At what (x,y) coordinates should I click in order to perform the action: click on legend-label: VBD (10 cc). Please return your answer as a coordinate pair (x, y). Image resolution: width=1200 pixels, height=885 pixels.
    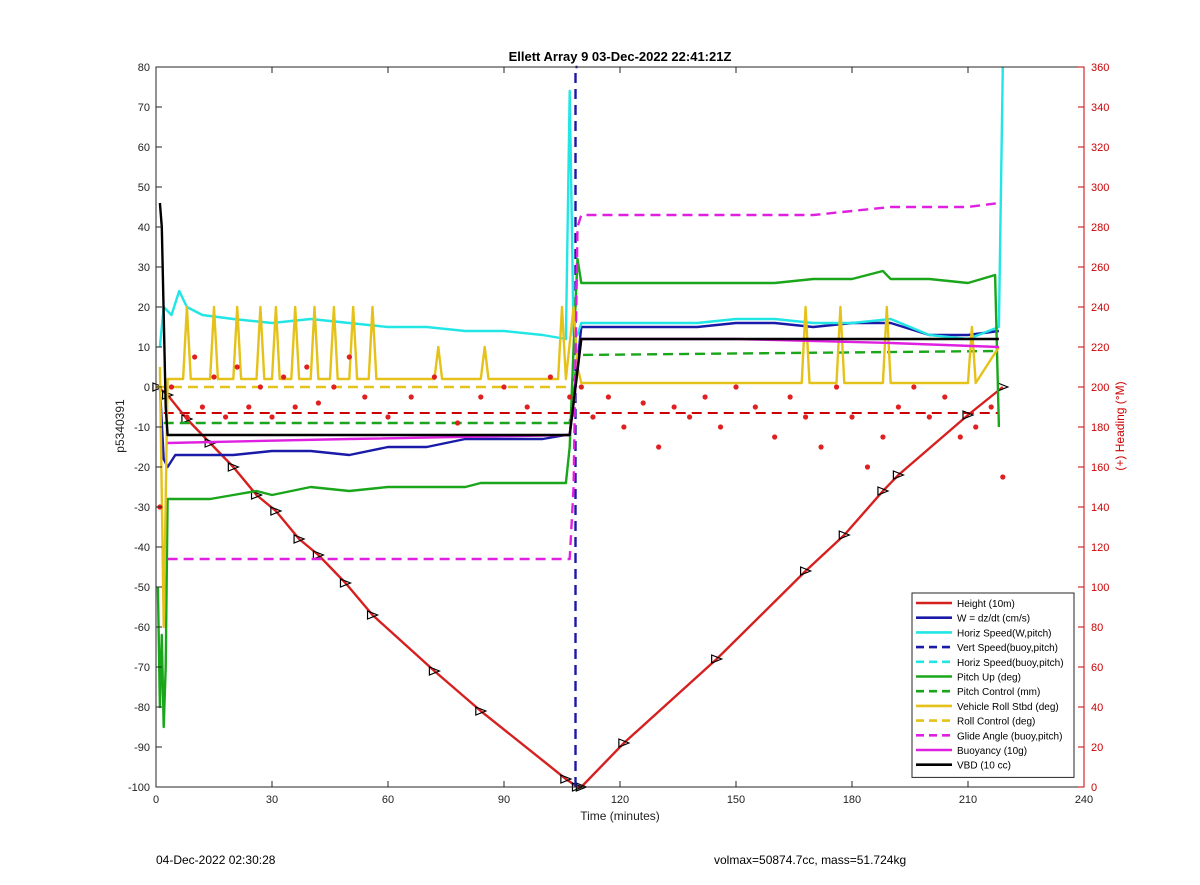
    Looking at the image, I should click on (984, 766).